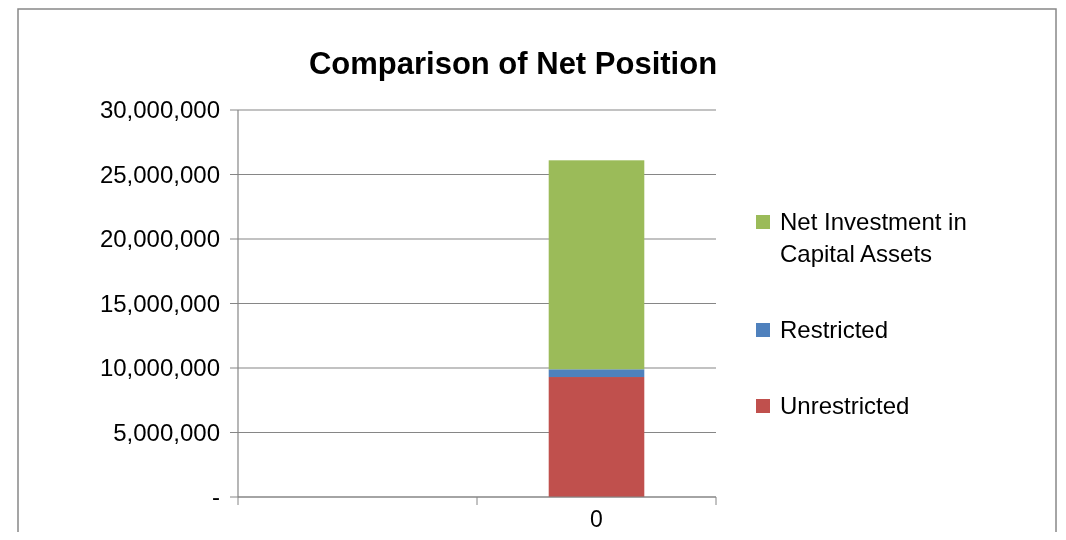 The image size is (1066, 540). I want to click on legend-label: Unrestricted, so click(845, 405).